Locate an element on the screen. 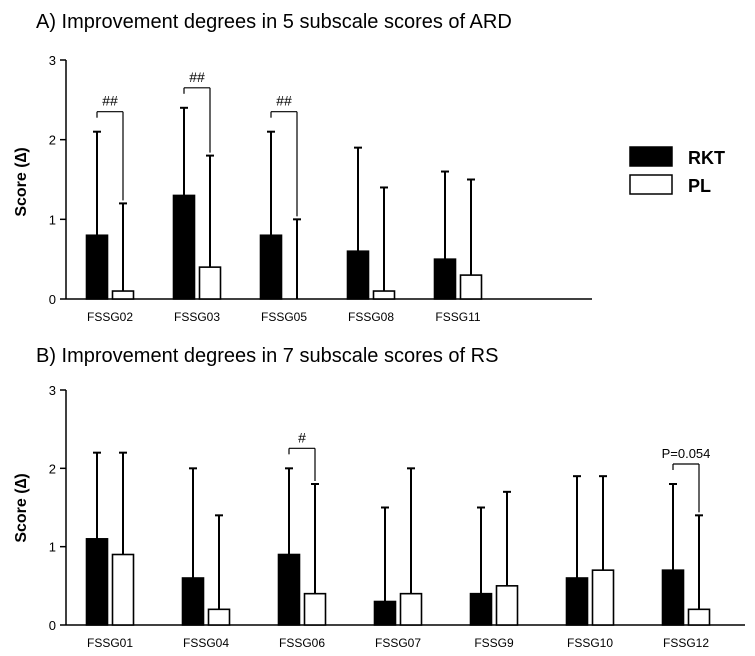 This screenshot has height=656, width=755. x-tick-label: FSSG03 is located at coordinates (197, 317).